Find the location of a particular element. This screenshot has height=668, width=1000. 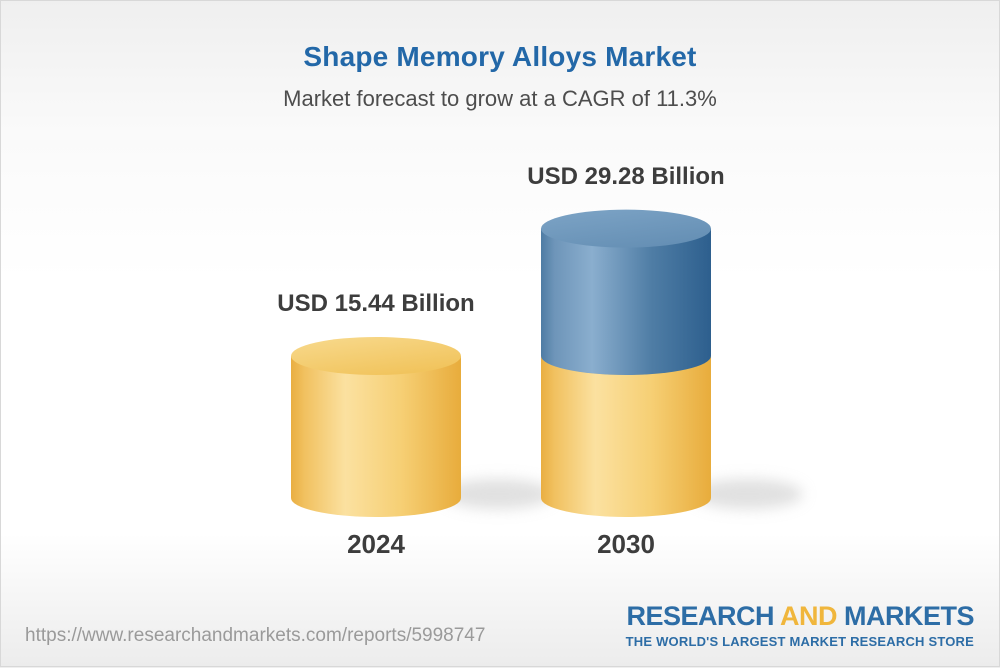

cylinder-2024-body is located at coordinates (376, 436).